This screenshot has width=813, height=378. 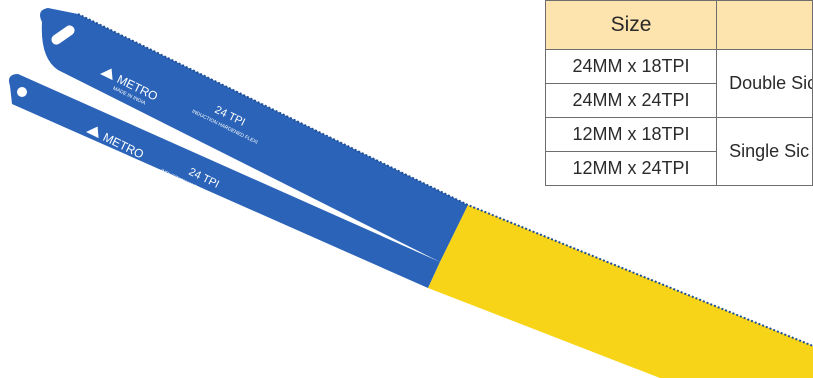 What do you see at coordinates (620, 320) in the screenshot?
I see `blade-bottom-yellow-tip` at bounding box center [620, 320].